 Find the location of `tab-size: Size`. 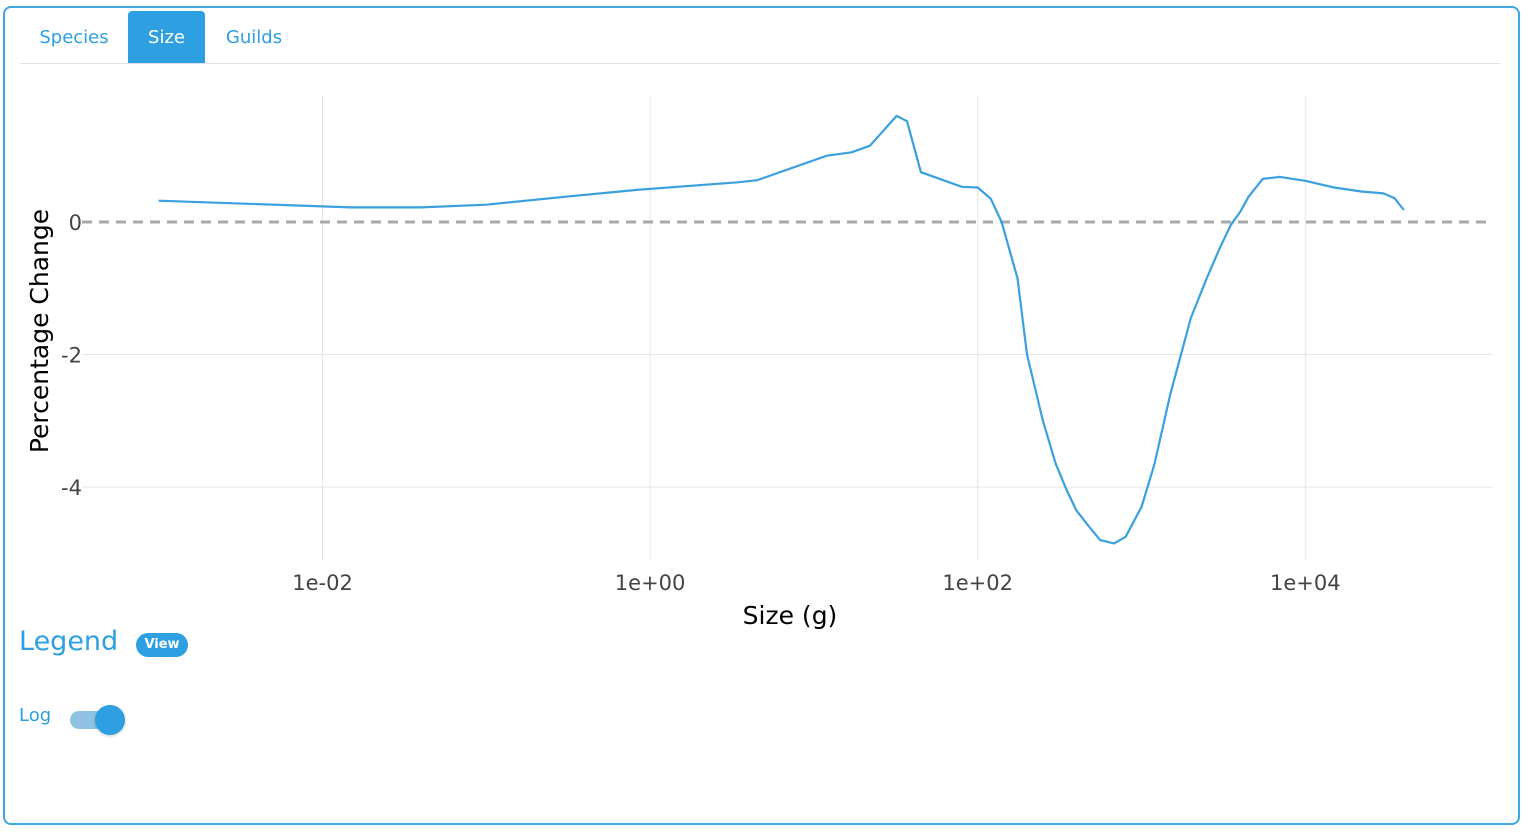

tab-size: Size is located at coordinates (166, 37).